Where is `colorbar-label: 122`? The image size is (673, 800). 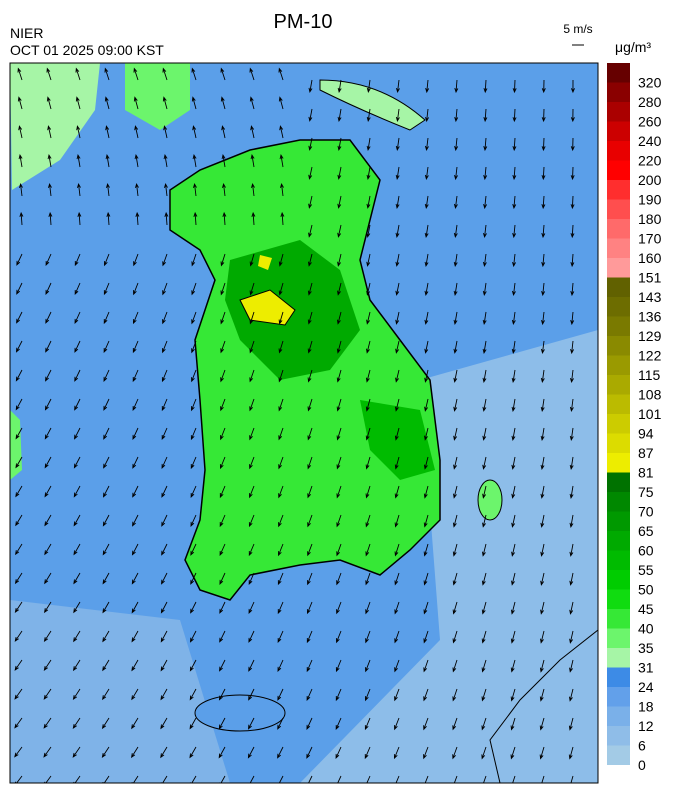 colorbar-label: 122 is located at coordinates (650, 356).